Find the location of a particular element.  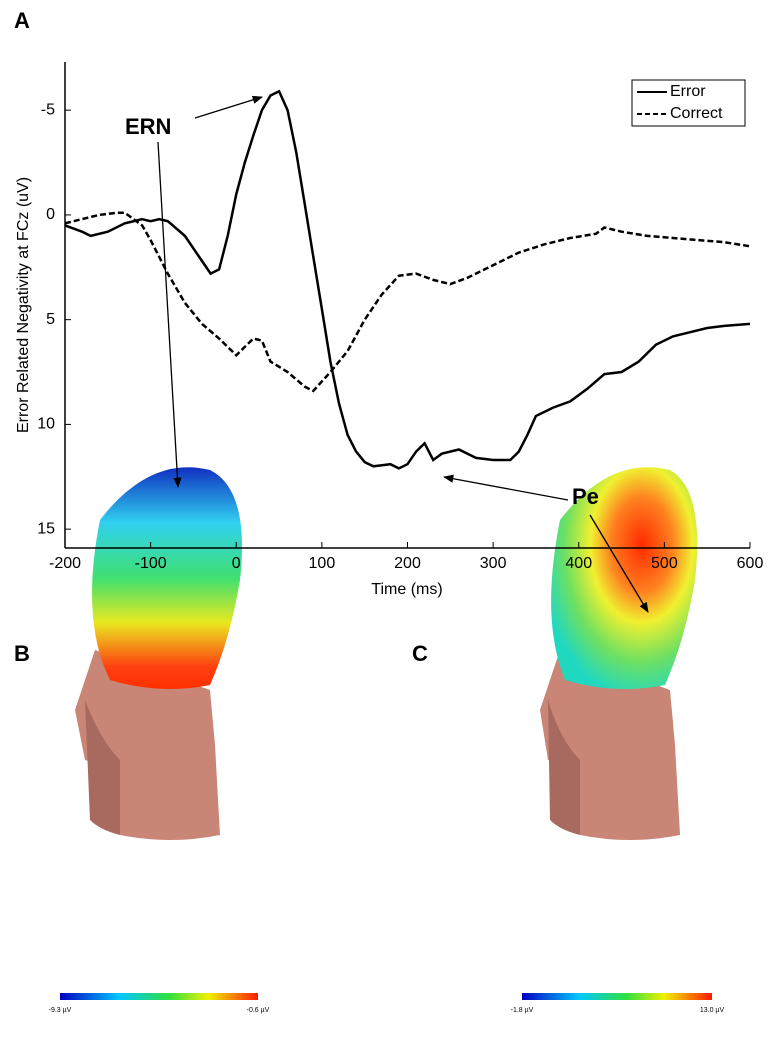

panel-label: C is located at coordinates (420, 653).